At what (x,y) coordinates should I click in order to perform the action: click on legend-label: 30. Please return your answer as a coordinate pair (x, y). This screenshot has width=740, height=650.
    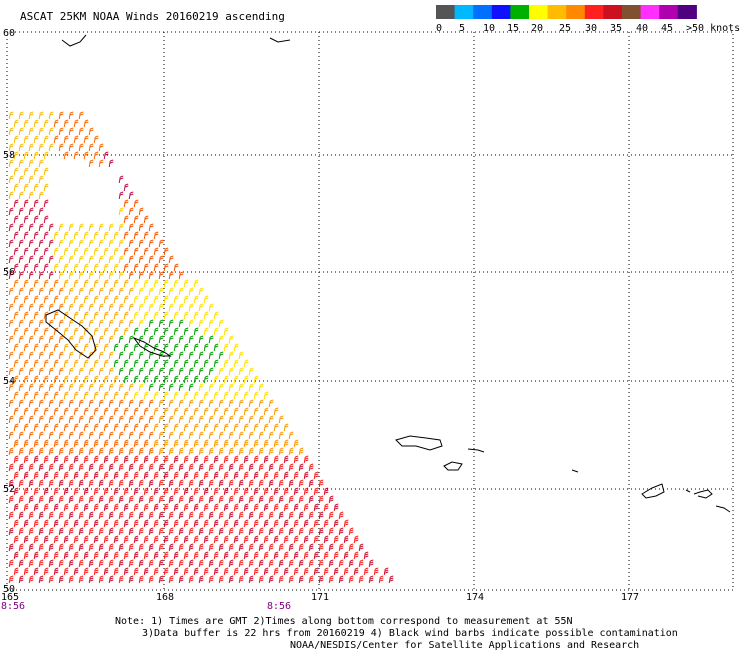
    Looking at the image, I should click on (591, 28).